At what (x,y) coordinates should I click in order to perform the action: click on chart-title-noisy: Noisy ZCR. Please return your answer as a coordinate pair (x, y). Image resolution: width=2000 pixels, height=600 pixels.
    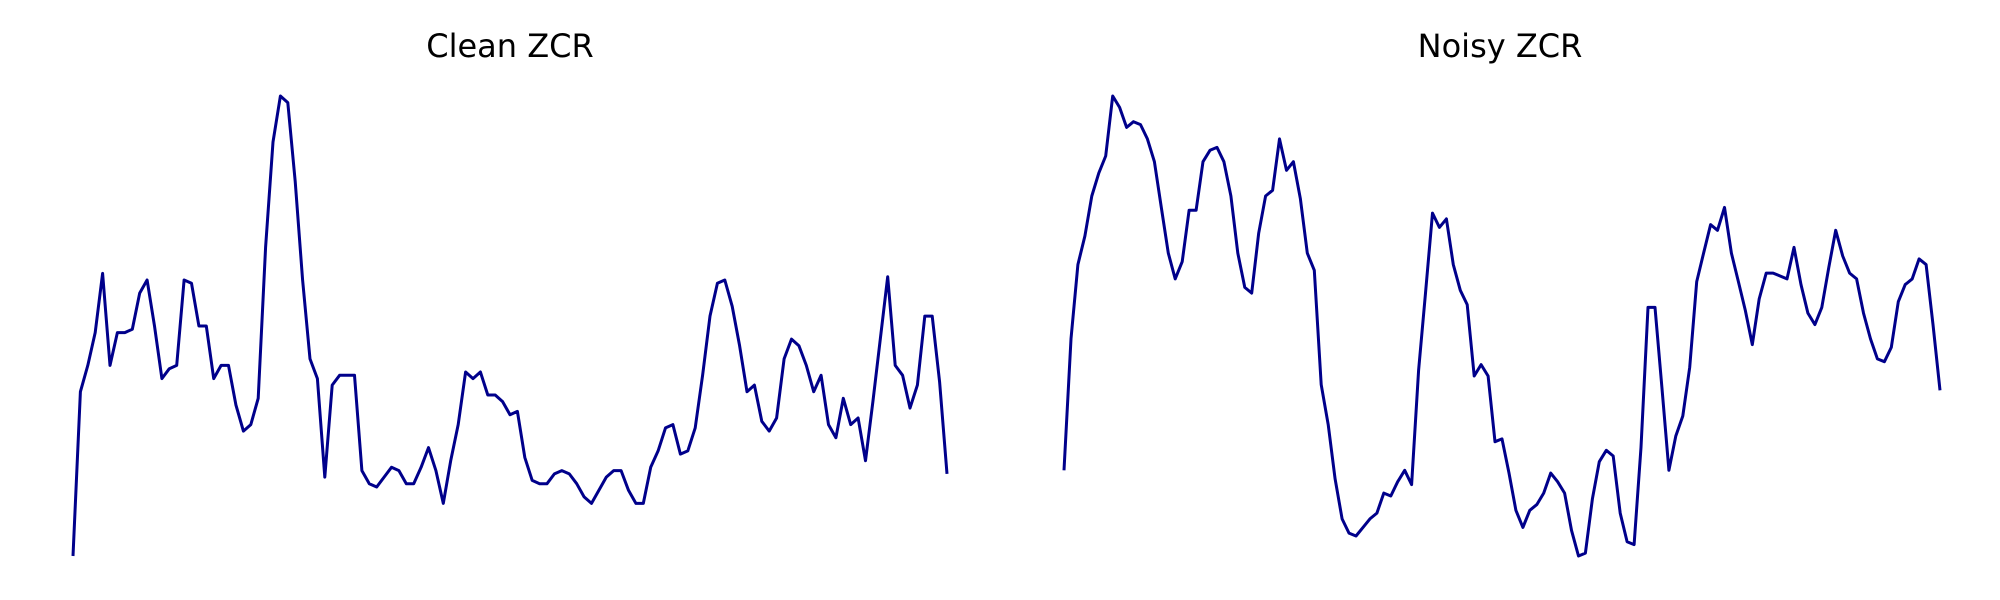
    Looking at the image, I should click on (1500, 46).